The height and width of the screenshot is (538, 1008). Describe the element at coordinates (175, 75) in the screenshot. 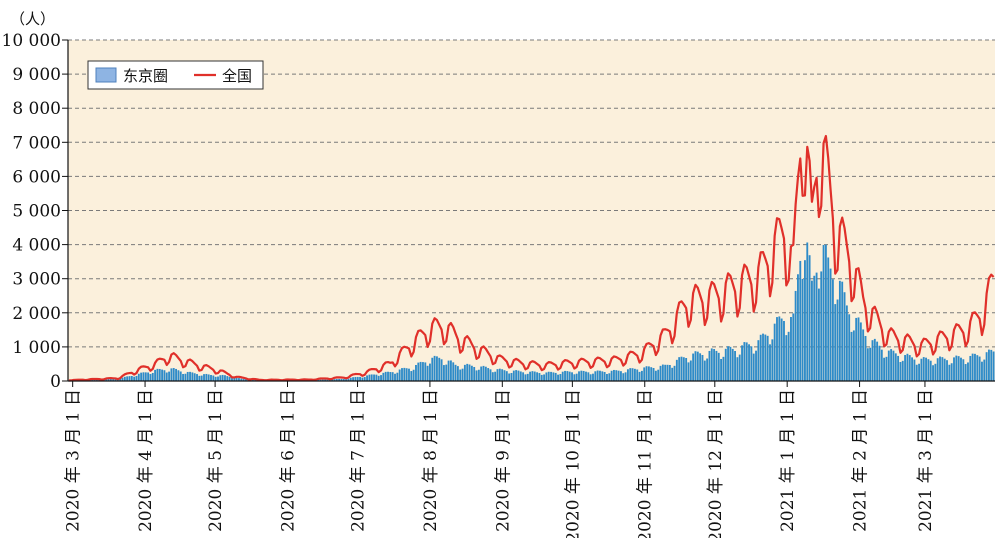

I see `legend-box` at that location.